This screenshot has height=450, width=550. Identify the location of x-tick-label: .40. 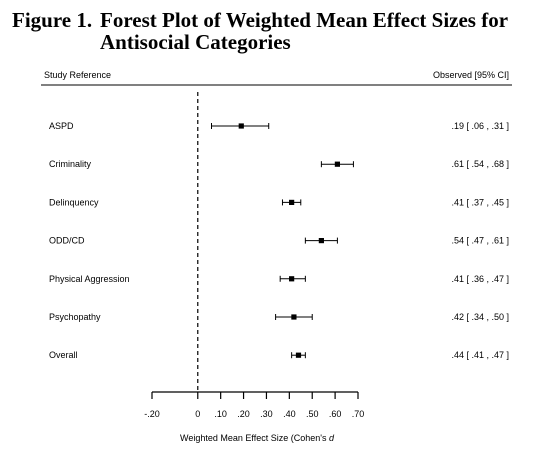
(289, 414).